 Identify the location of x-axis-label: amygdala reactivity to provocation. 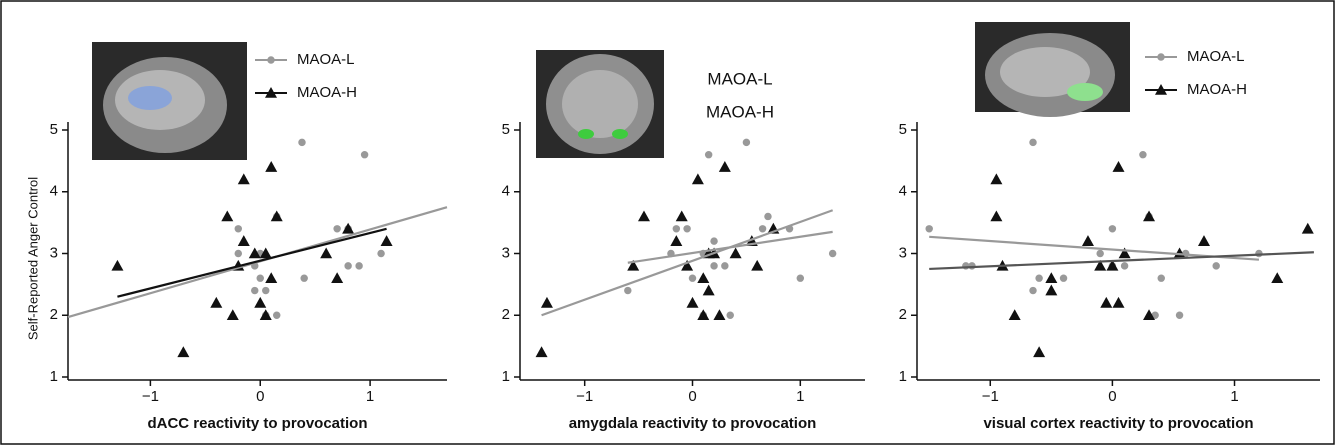
(693, 423).